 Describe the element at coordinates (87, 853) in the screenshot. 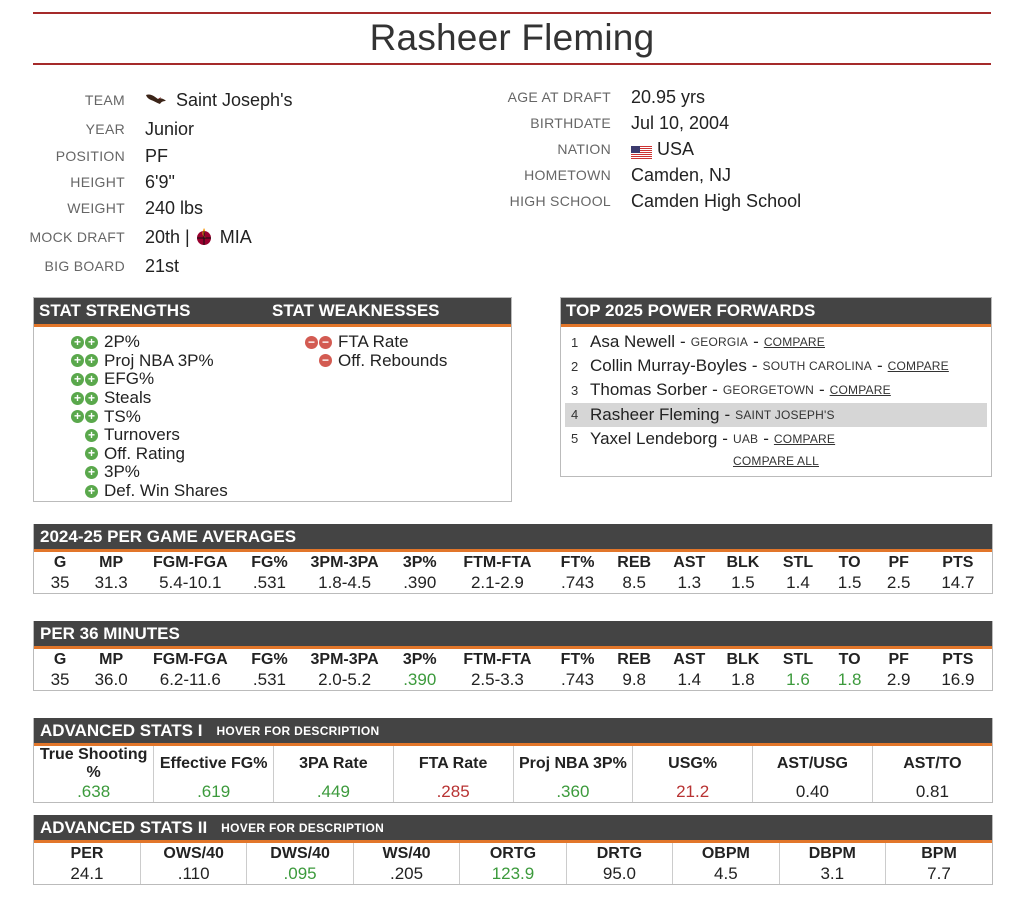

I see `stat-column-header: PER` at that location.